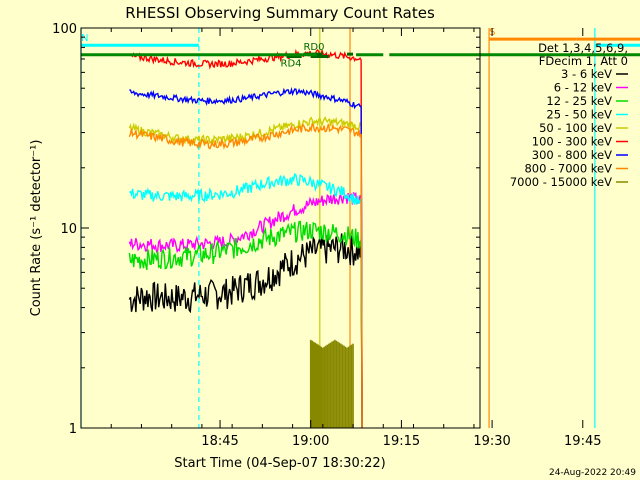 This screenshot has width=640, height=480. What do you see at coordinates (73, 429) in the screenshot?
I see `y-tick-label: 1` at bounding box center [73, 429].